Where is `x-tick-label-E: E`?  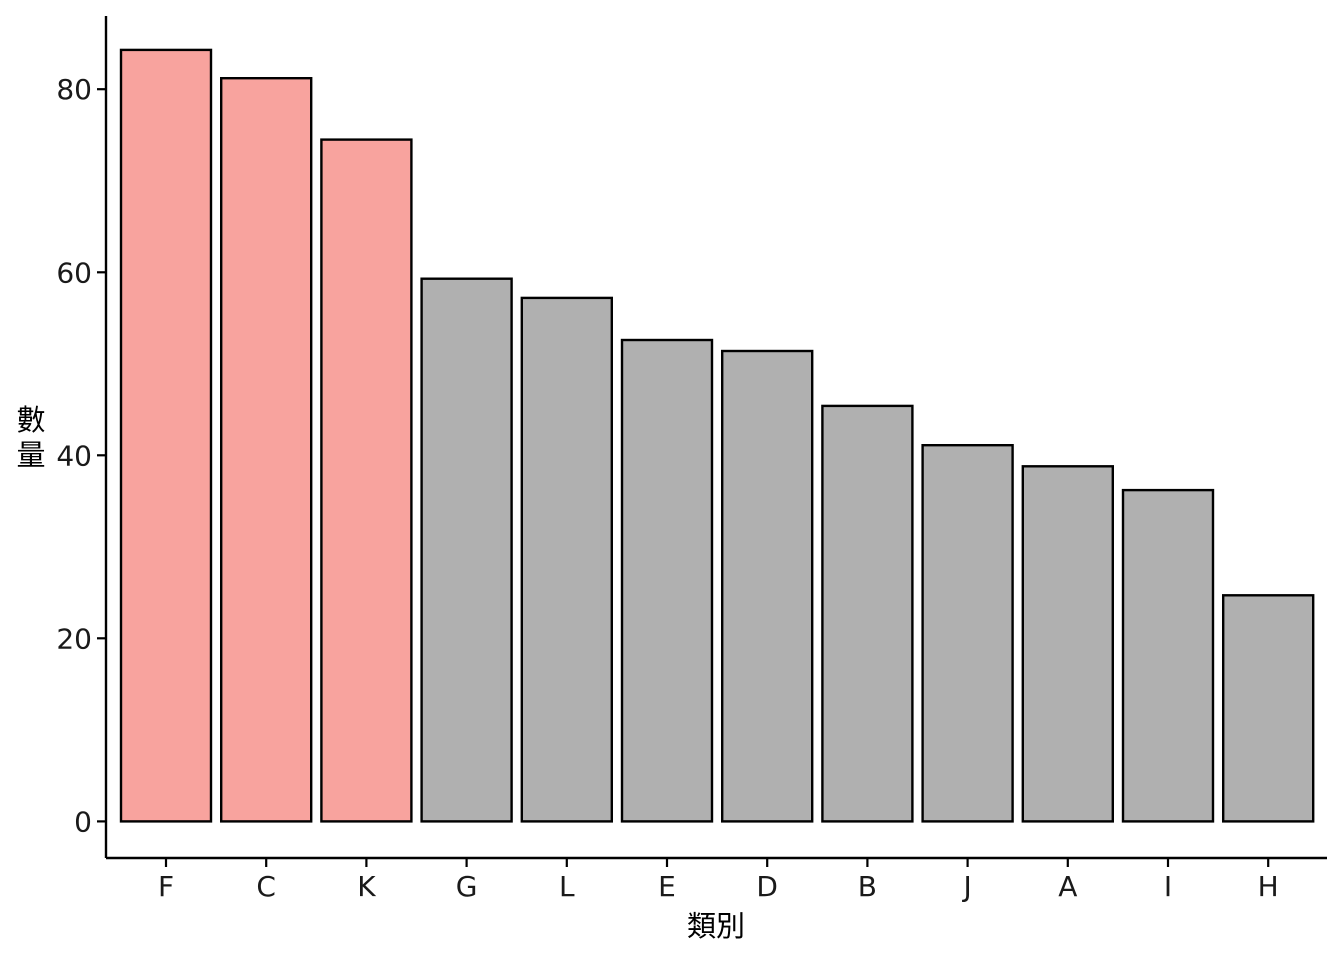
x-tick-label-E: E is located at coordinates (667, 886).